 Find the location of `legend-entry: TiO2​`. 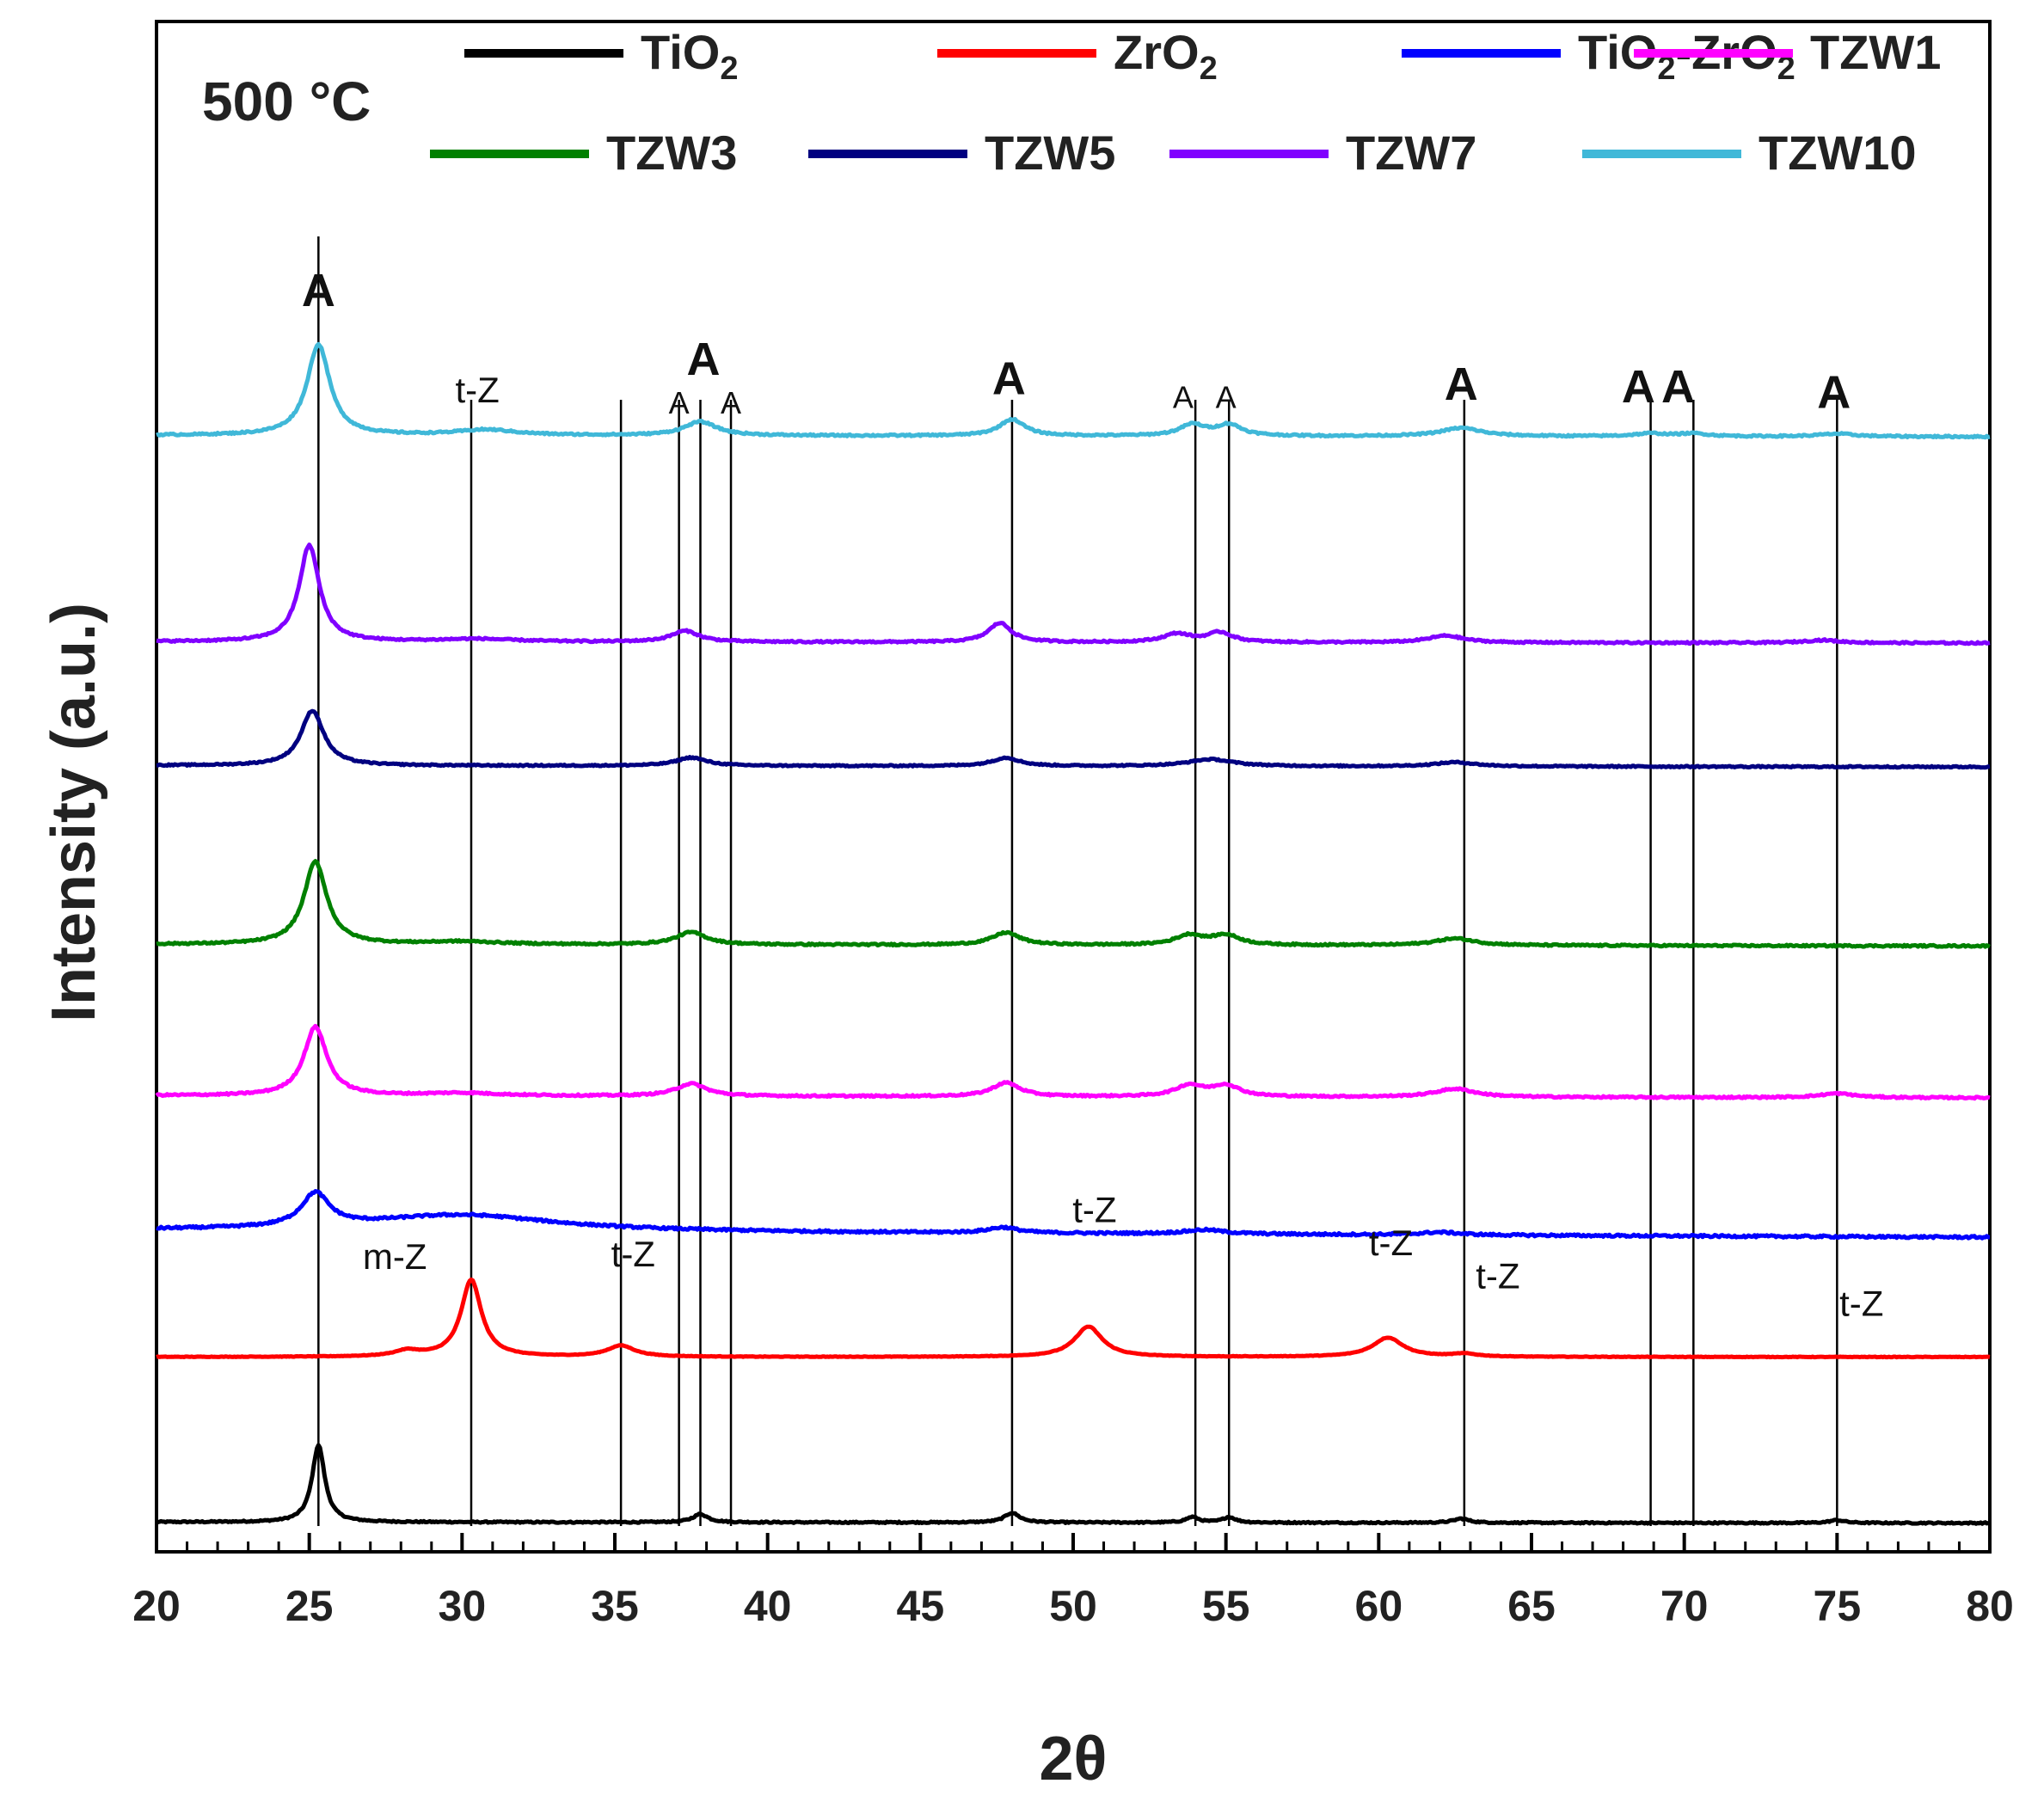

legend-entry: TiO2​ is located at coordinates (689, 56).